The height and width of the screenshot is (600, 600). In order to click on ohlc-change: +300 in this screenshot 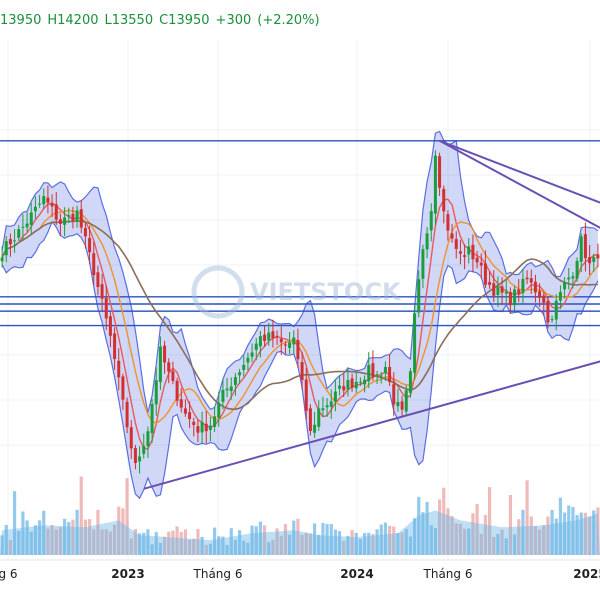, I will do `click(233, 20)`.